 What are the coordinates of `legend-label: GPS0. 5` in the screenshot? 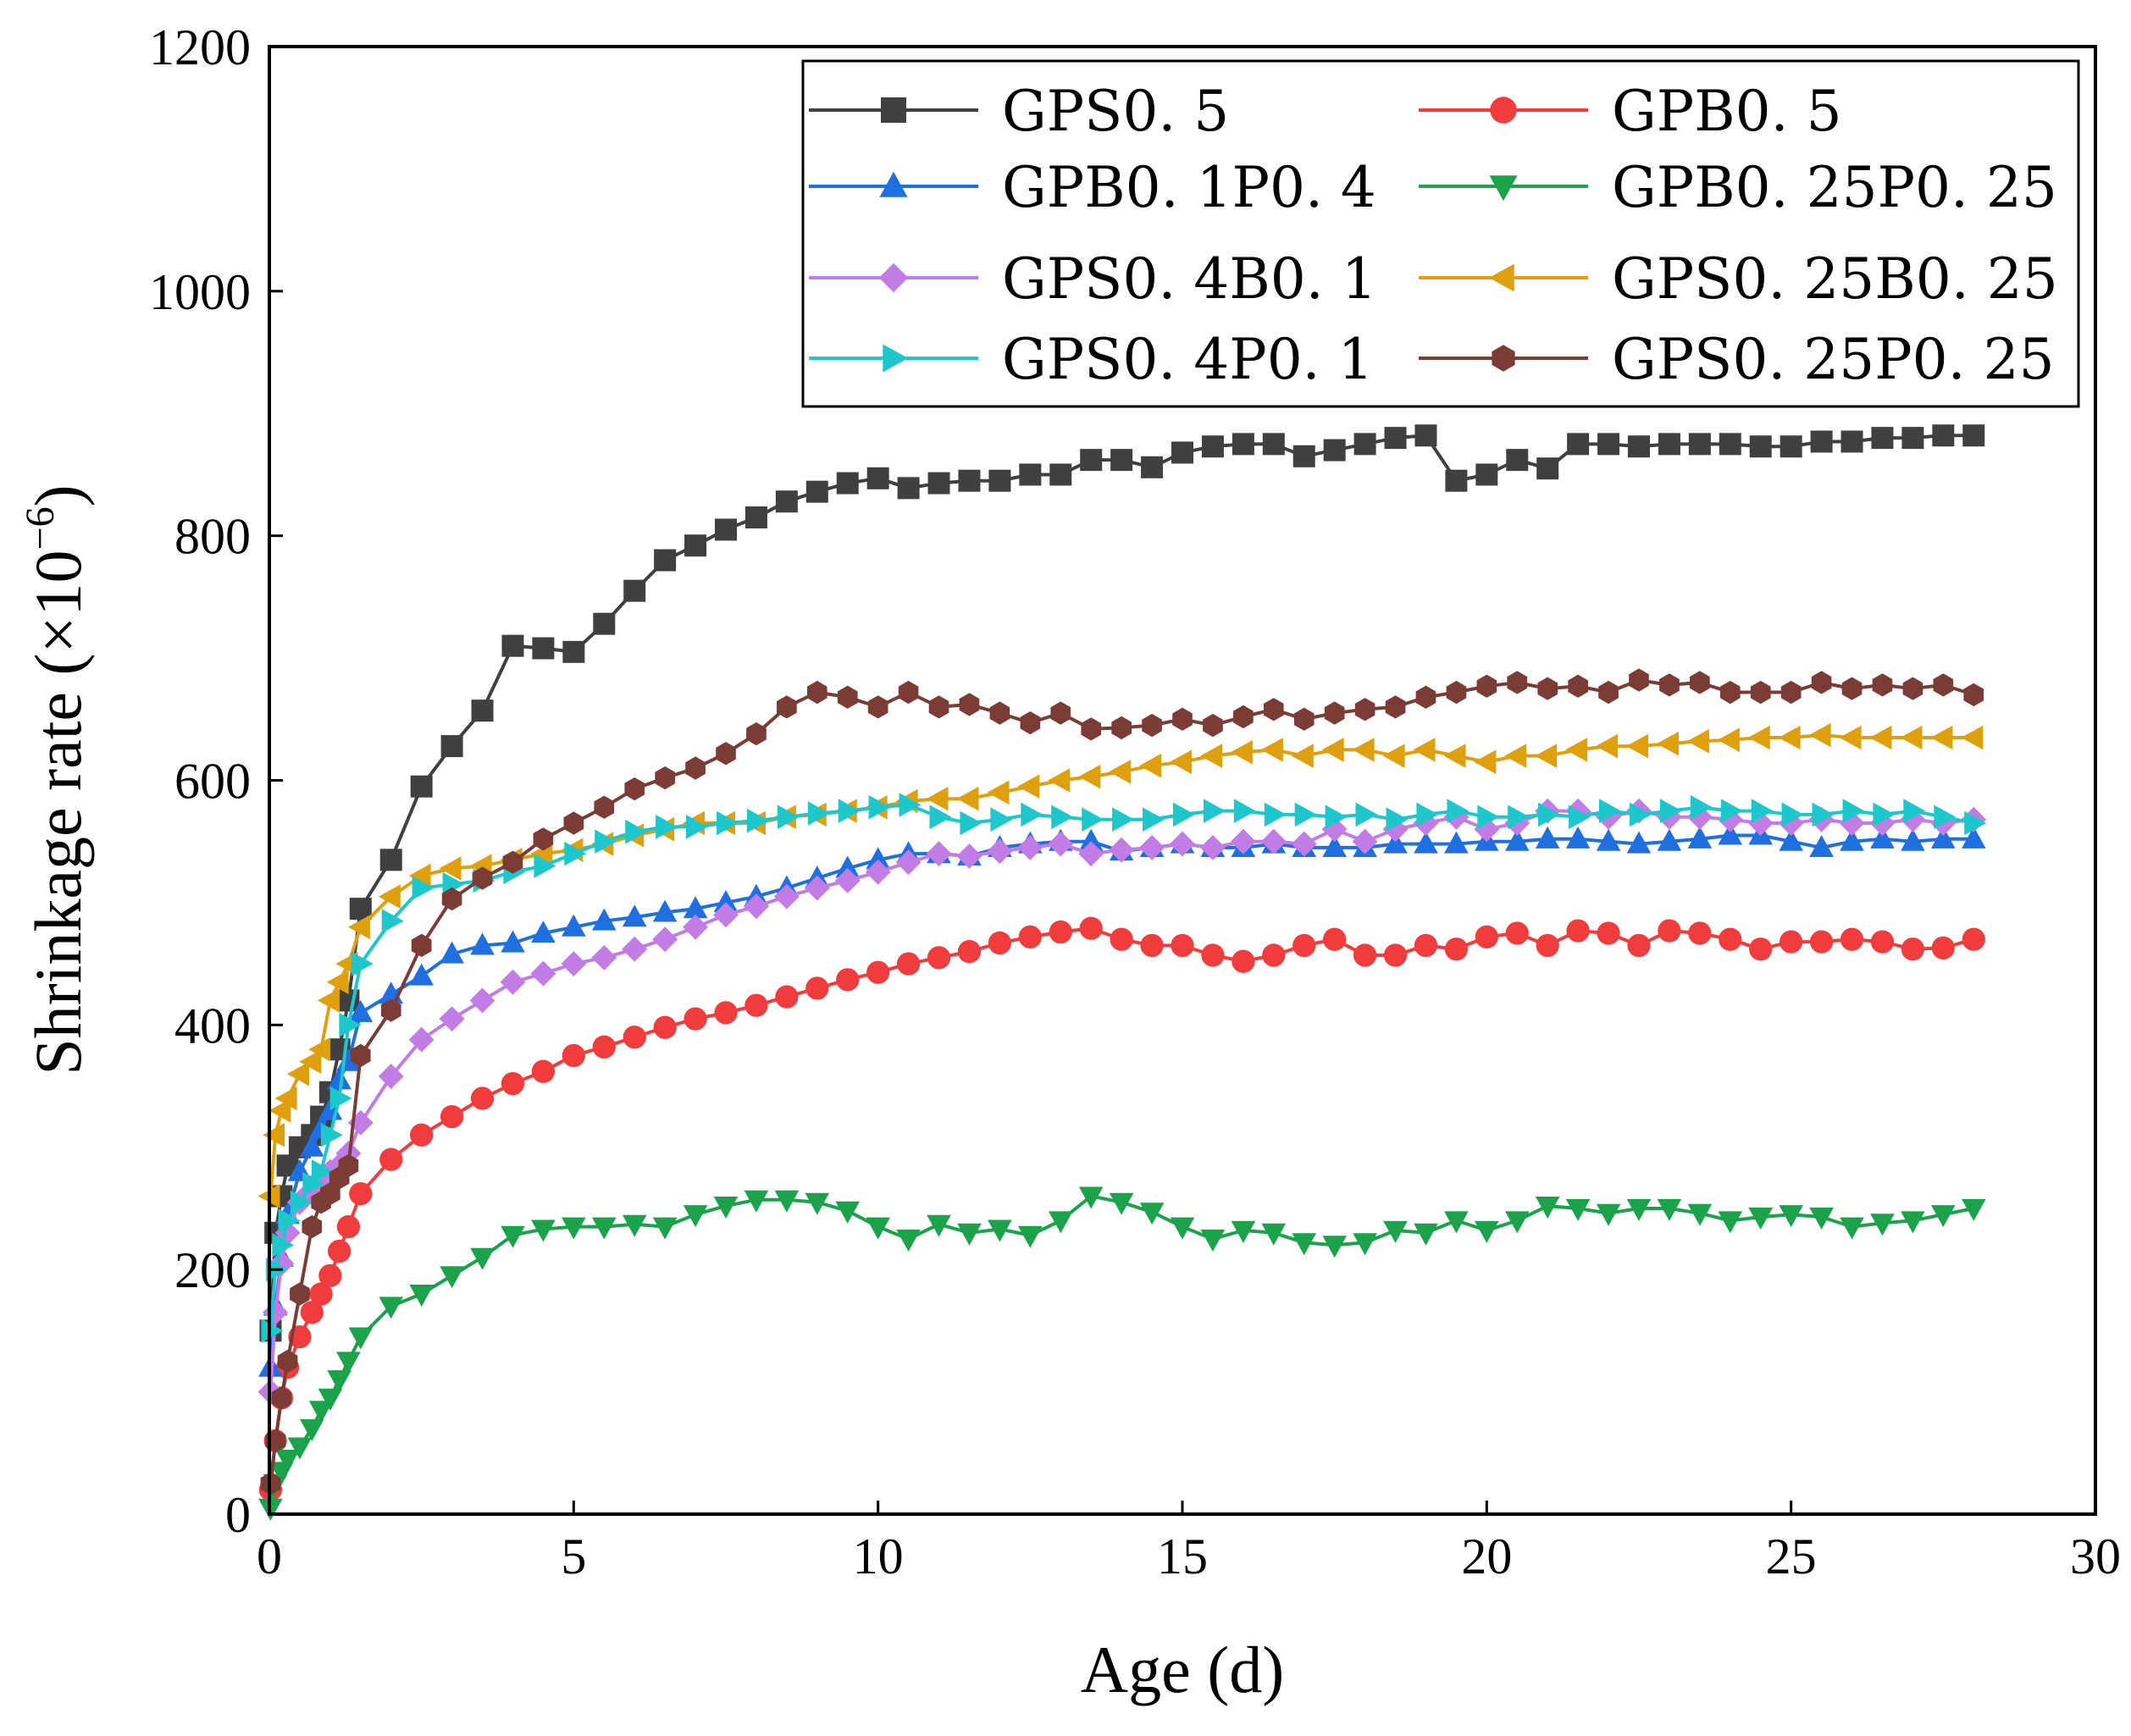 It's located at (1115, 111).